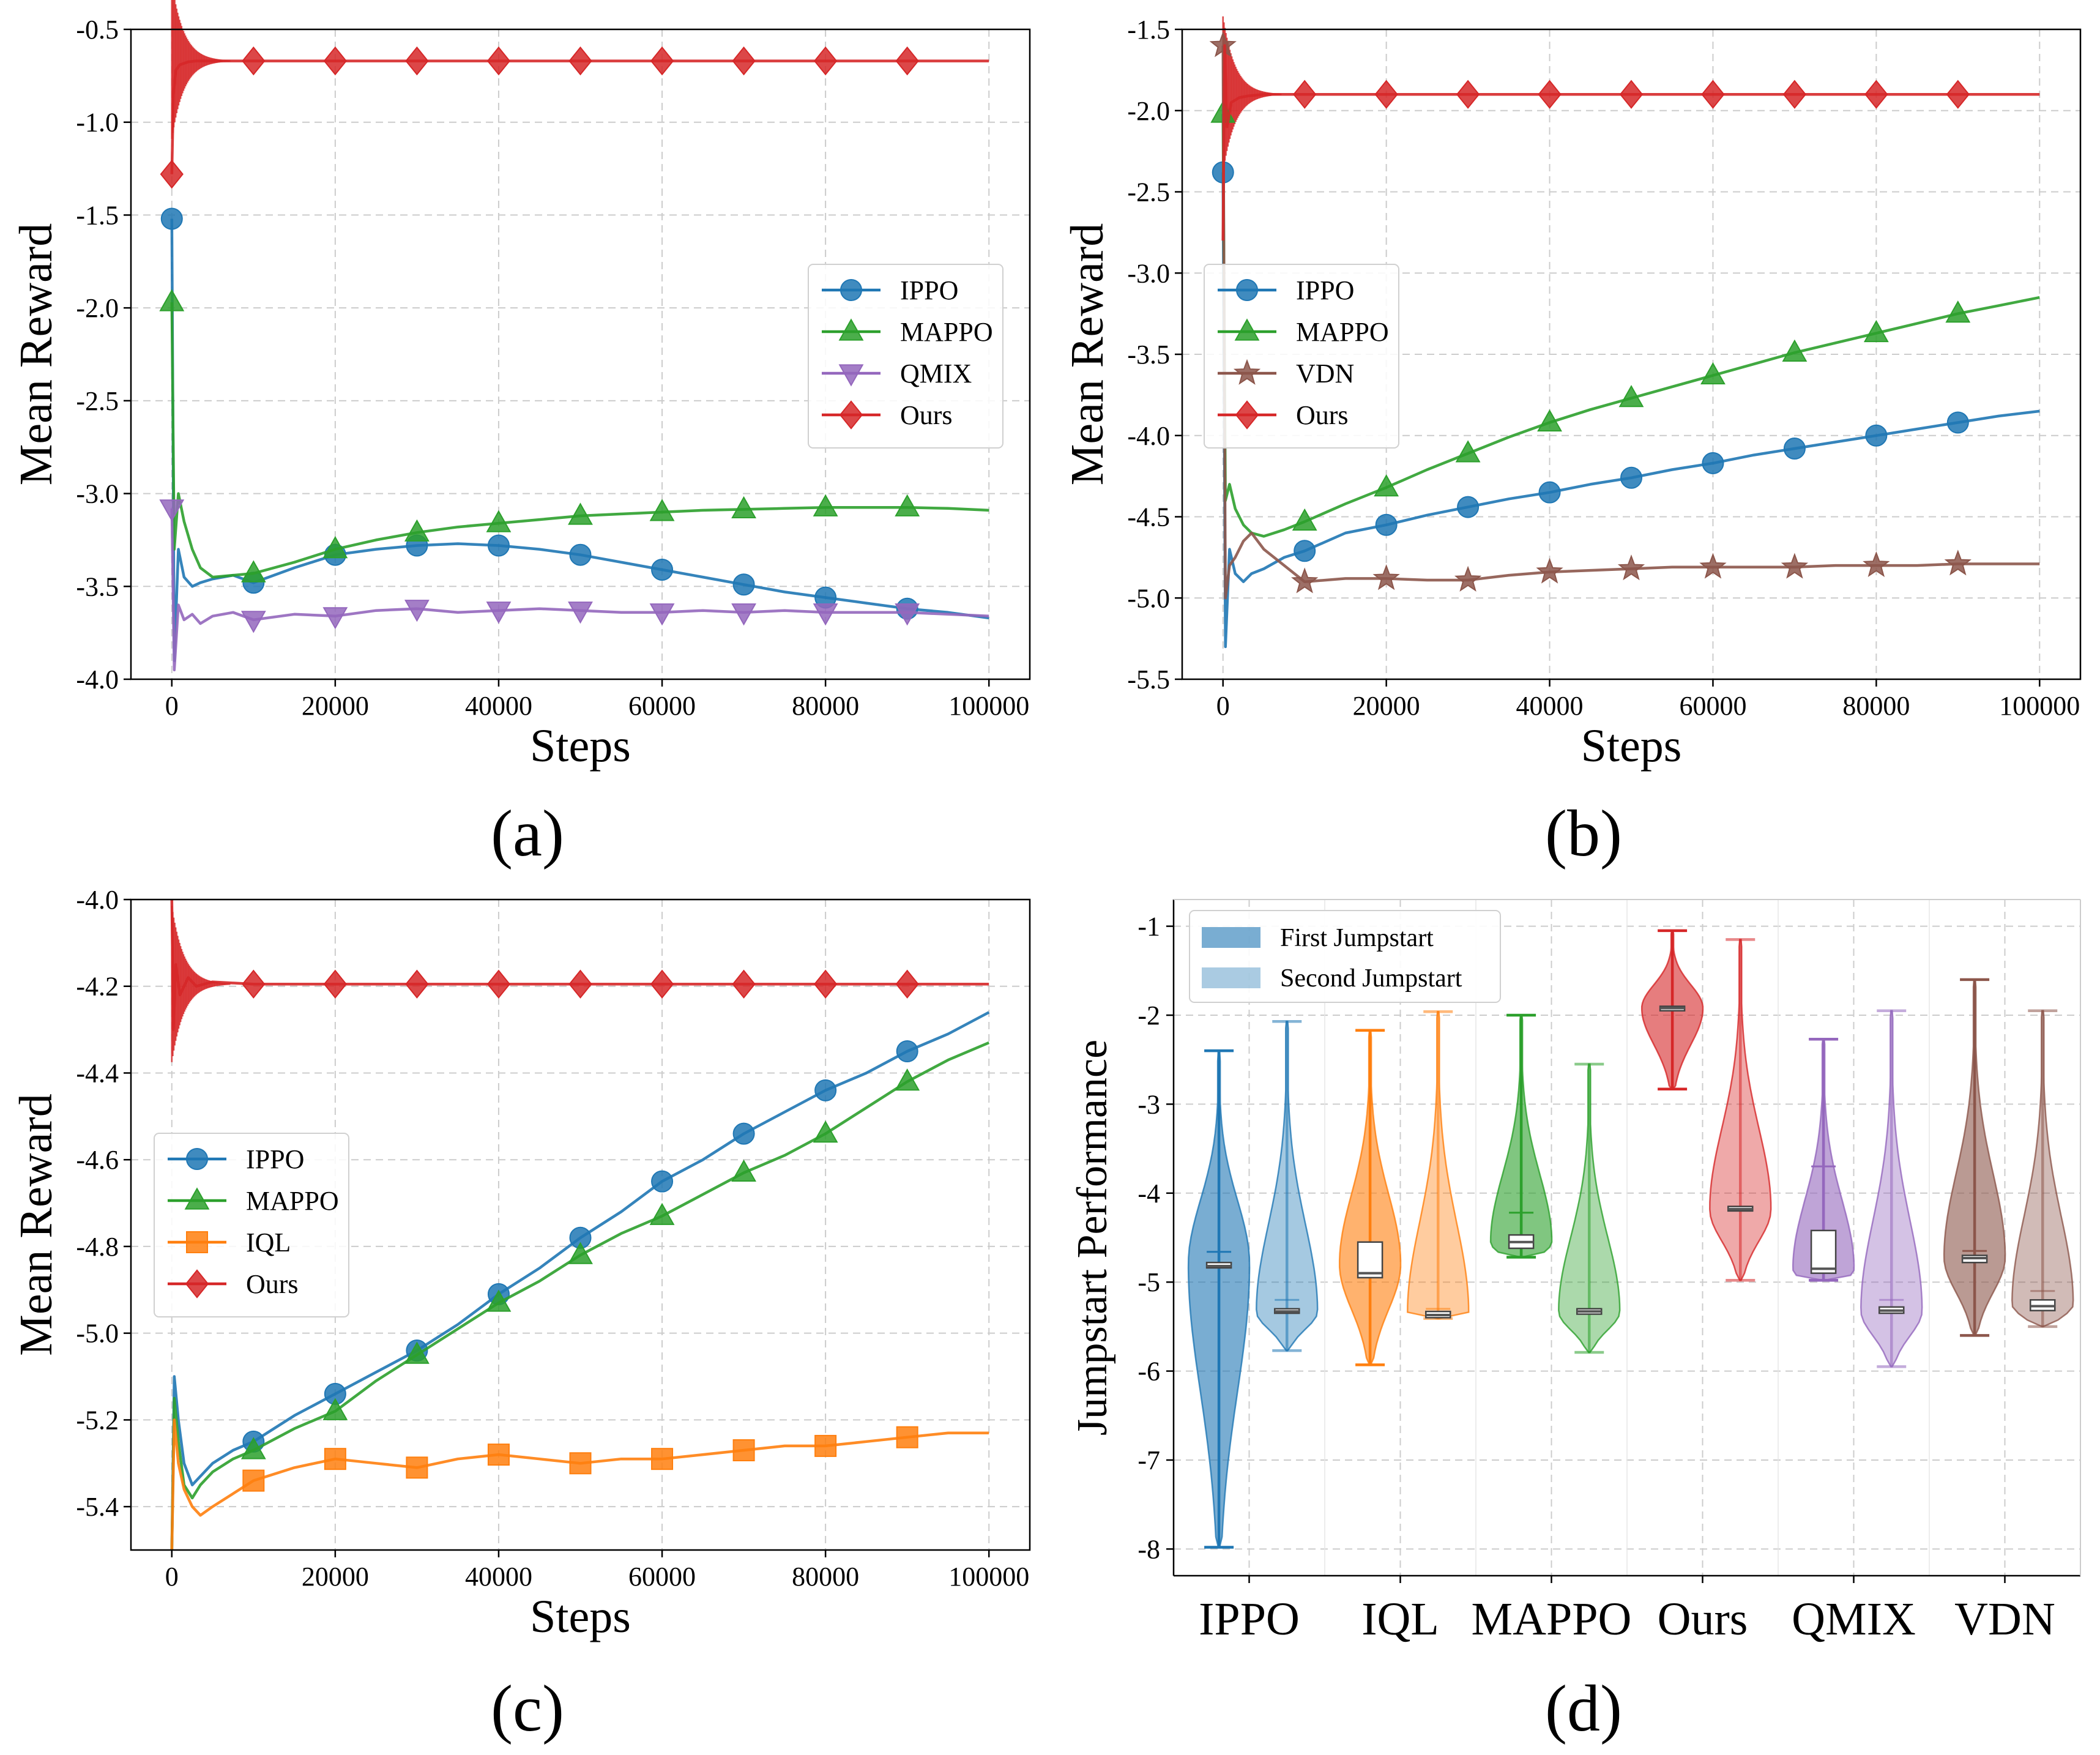  What do you see at coordinates (1149, 927) in the screenshot?
I see `y-tick-label: -1` at bounding box center [1149, 927].